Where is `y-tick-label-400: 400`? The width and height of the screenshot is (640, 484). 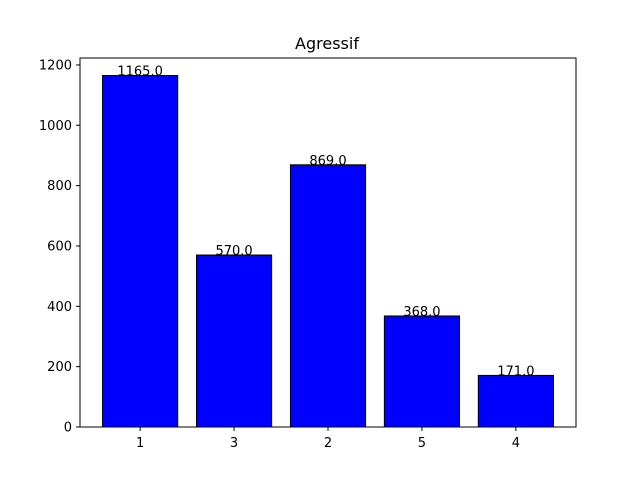
y-tick-label-400: 400 is located at coordinates (59, 307).